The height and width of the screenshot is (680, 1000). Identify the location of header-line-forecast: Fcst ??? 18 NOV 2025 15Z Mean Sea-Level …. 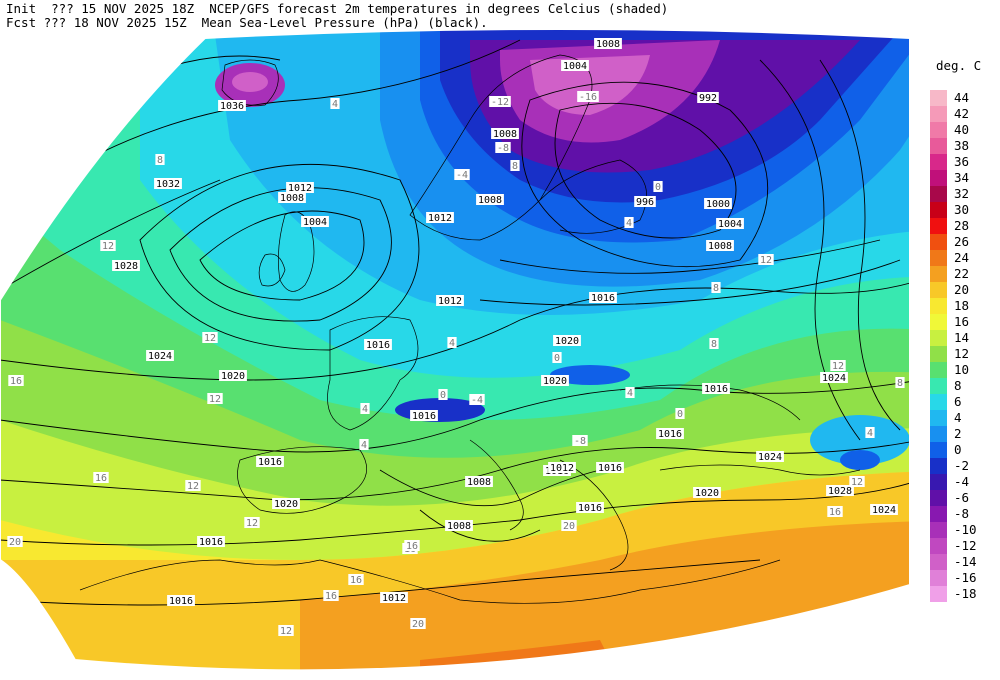
(247, 22).